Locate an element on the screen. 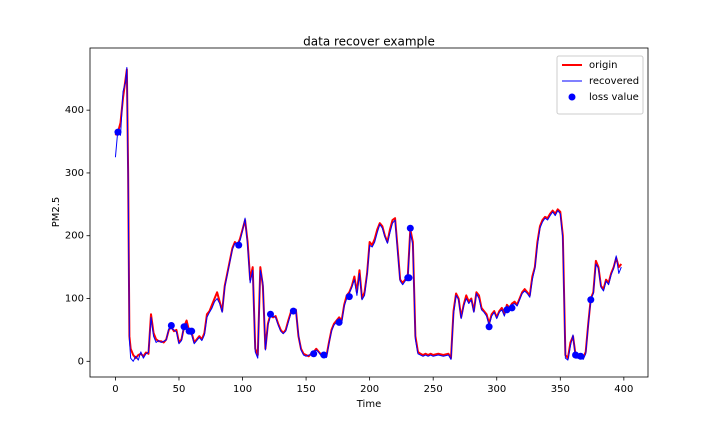 The image size is (720, 432). y-axis-label: PM2.5 is located at coordinates (56, 212).